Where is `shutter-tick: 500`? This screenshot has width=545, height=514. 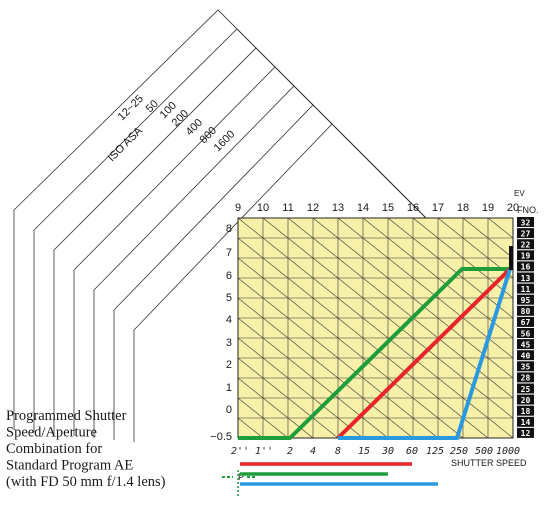
shutter-tick: 500 is located at coordinates (484, 451).